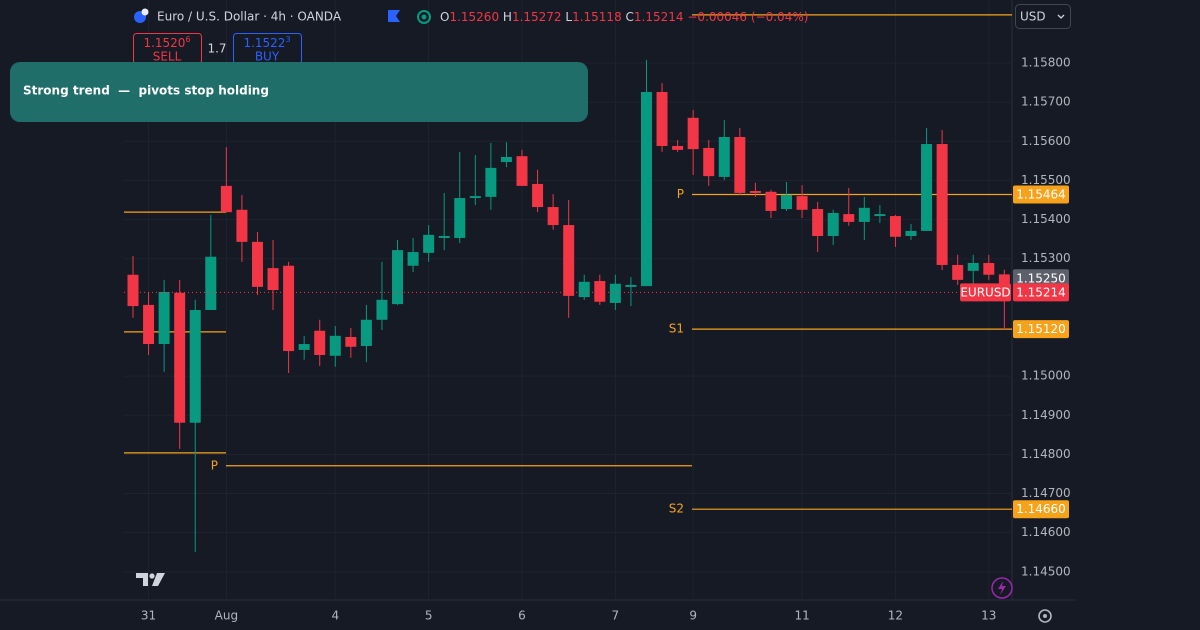 Image resolution: width=1200 pixels, height=630 pixels. I want to click on lightning-button, so click(1002, 588).